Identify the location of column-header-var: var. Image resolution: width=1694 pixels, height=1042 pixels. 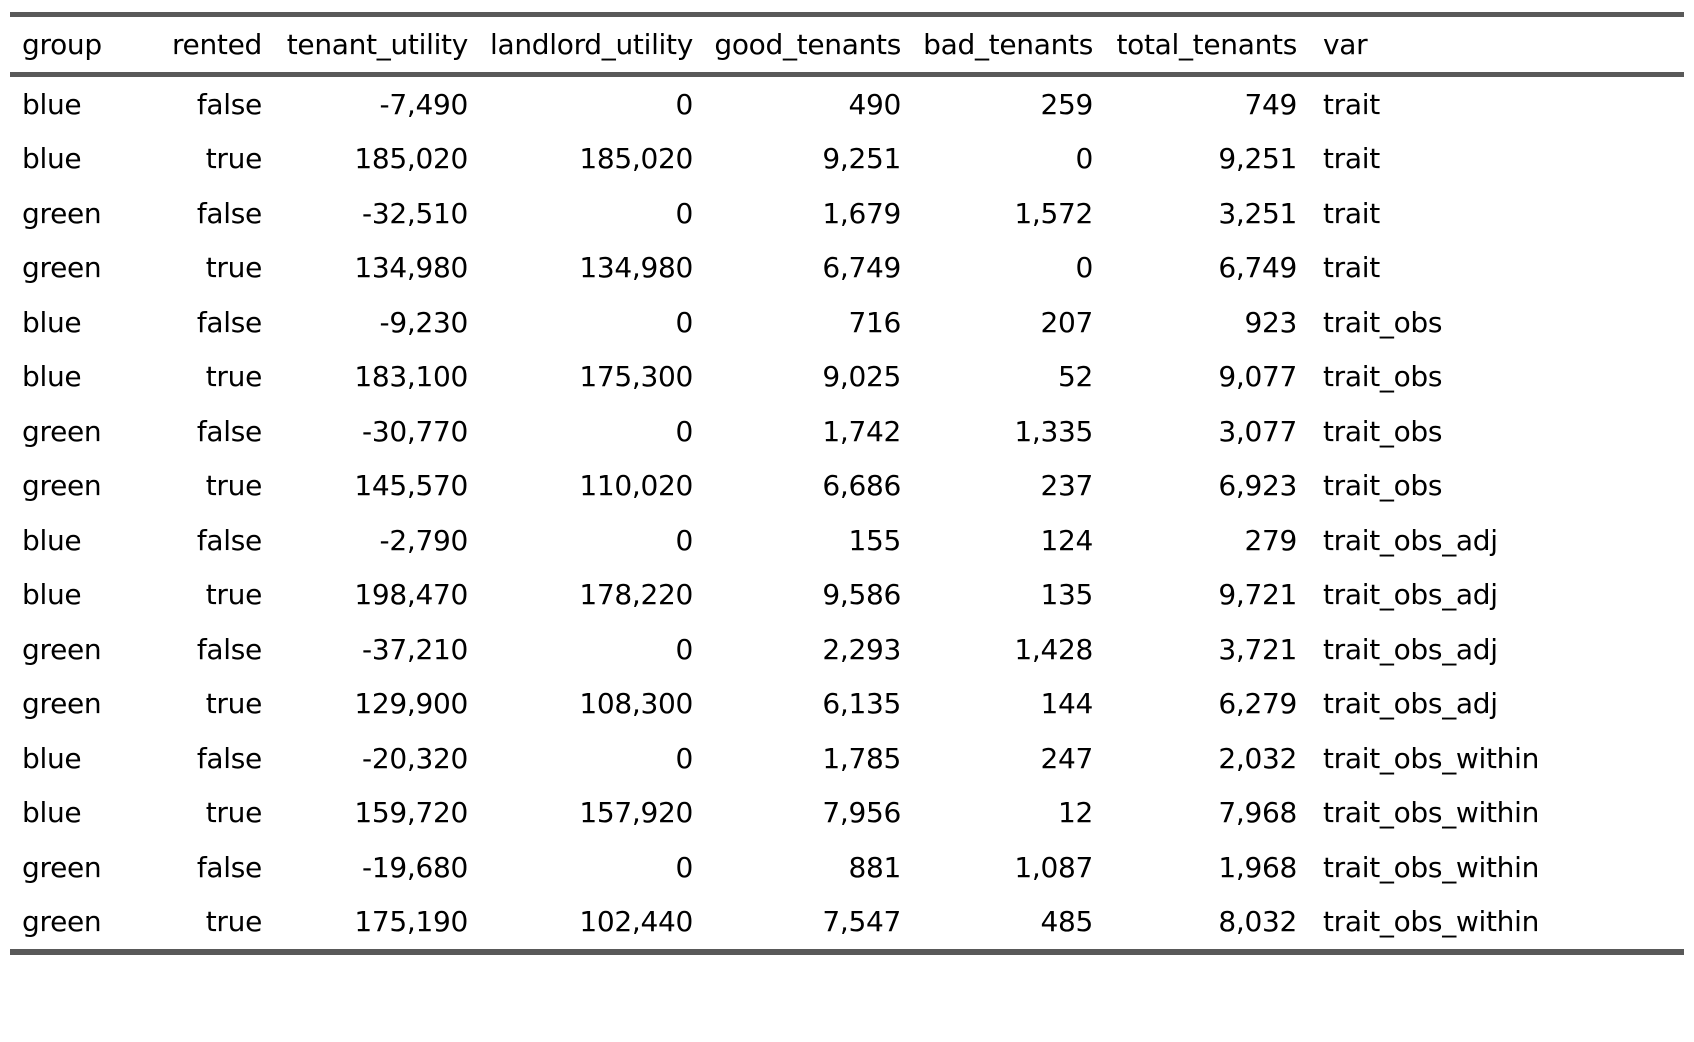
(1345, 44).